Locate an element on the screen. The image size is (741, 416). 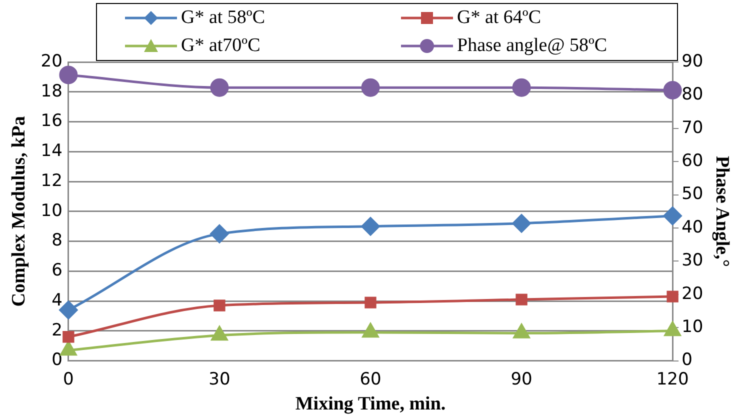
y2-tick-label: 50 is located at coordinates (693, 194).